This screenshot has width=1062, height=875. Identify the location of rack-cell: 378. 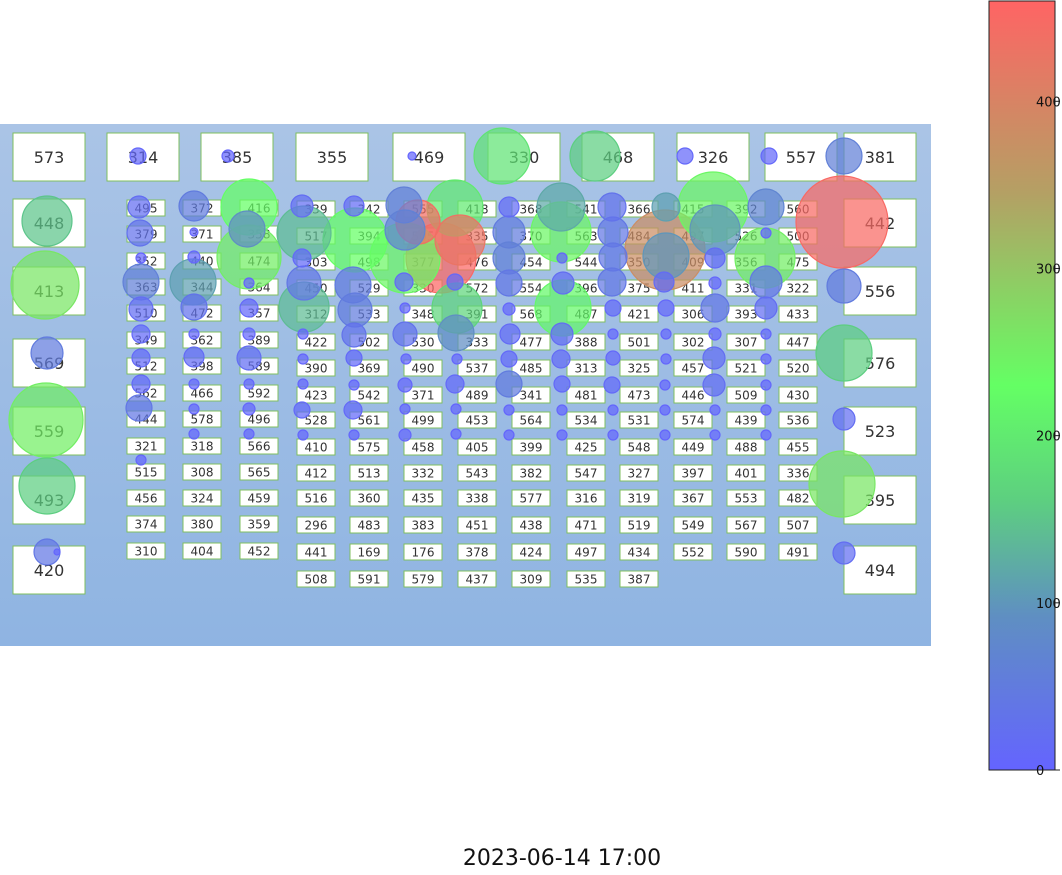
(477, 552).